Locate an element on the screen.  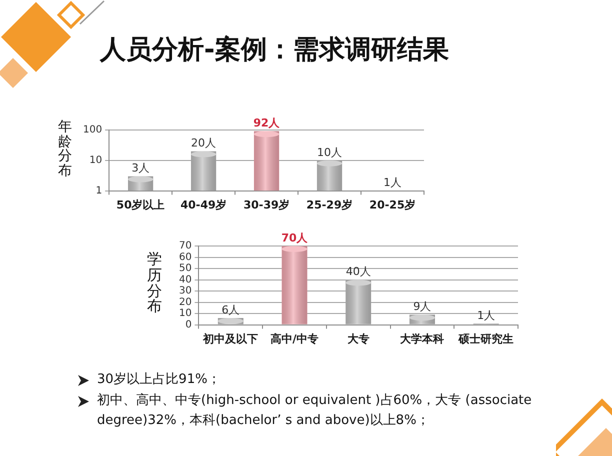
data-label: 6人 is located at coordinates (231, 309).